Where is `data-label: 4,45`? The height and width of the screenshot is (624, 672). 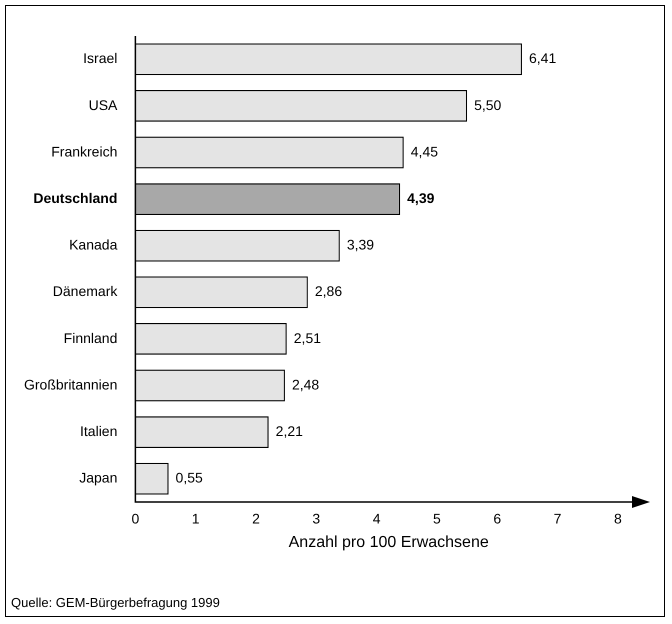 data-label: 4,45 is located at coordinates (424, 151).